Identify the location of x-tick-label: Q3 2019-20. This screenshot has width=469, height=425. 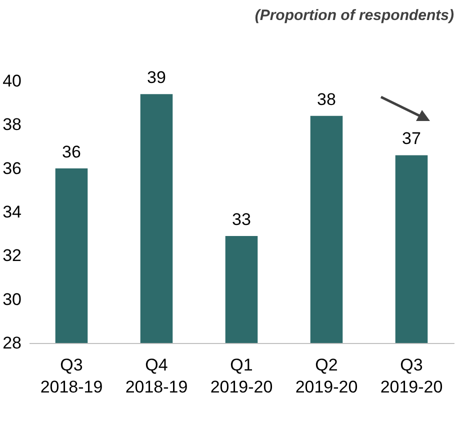
(411, 376).